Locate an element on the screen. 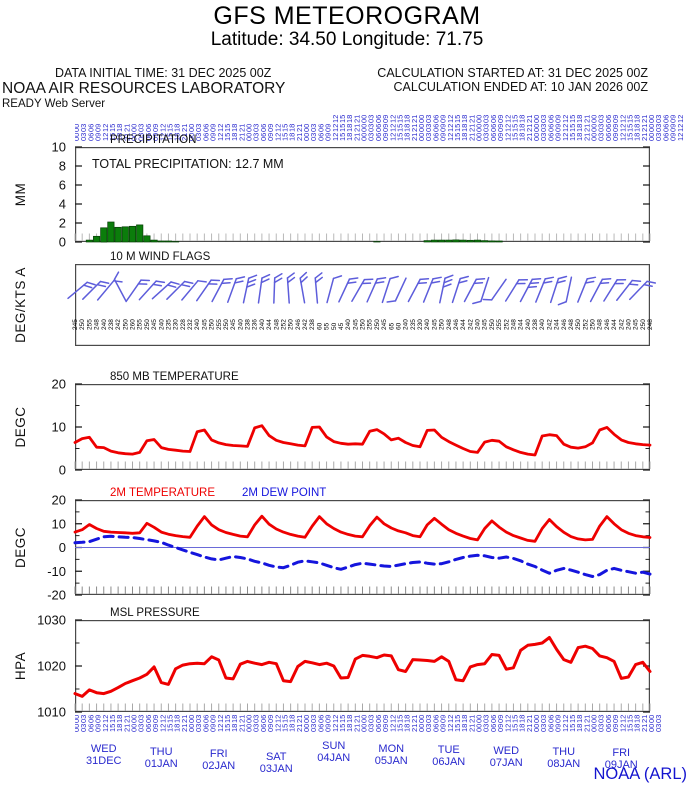 The image size is (694, 788). server-name: READY Web Server is located at coordinates (54, 104).